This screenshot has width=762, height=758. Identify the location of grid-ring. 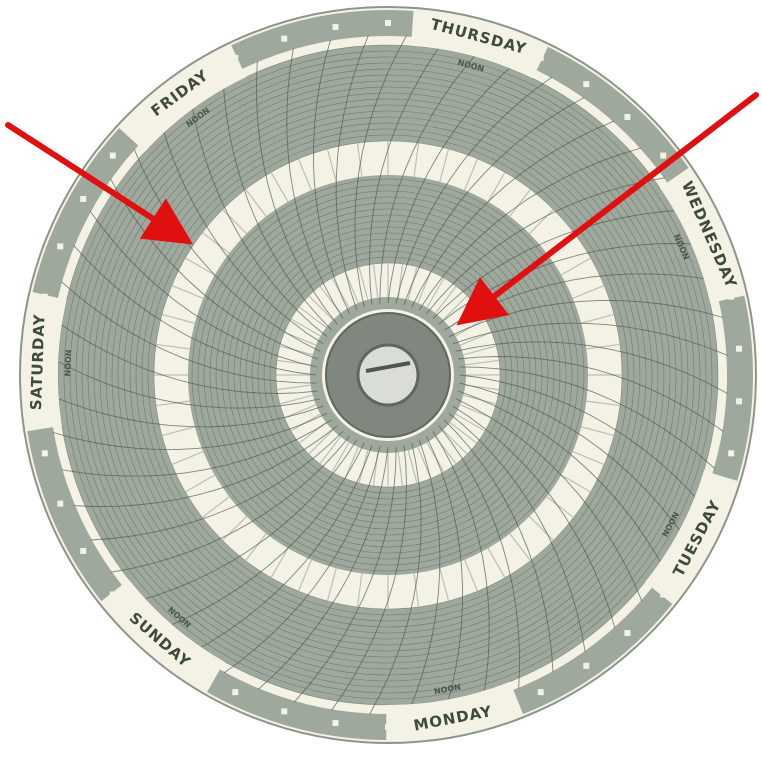
(388, 375).